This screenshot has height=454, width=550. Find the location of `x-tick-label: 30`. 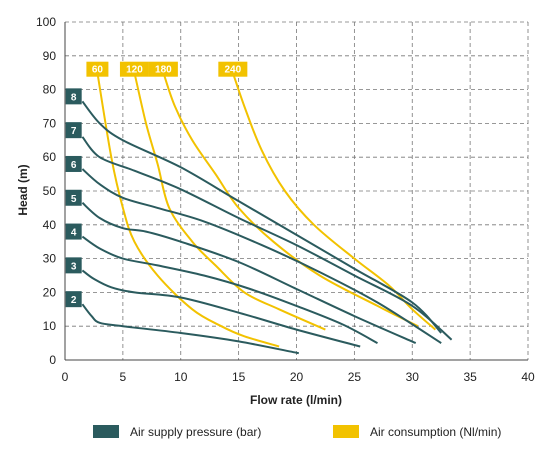

x-tick-label: 30 is located at coordinates (413, 377).